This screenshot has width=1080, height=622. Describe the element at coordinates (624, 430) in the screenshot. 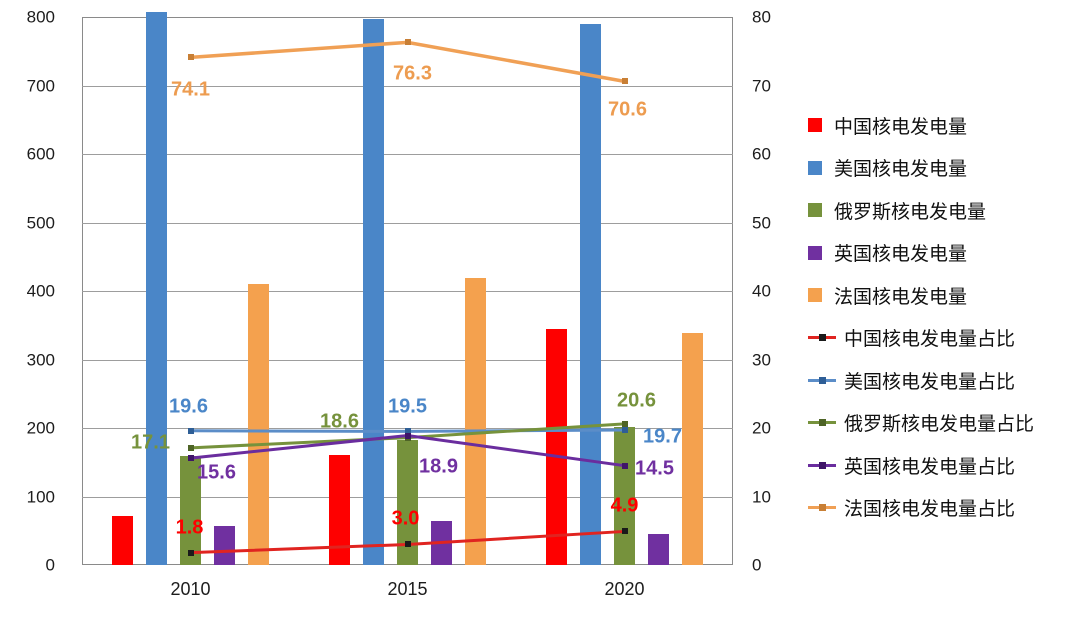

I see `marker-usa-2020` at that location.